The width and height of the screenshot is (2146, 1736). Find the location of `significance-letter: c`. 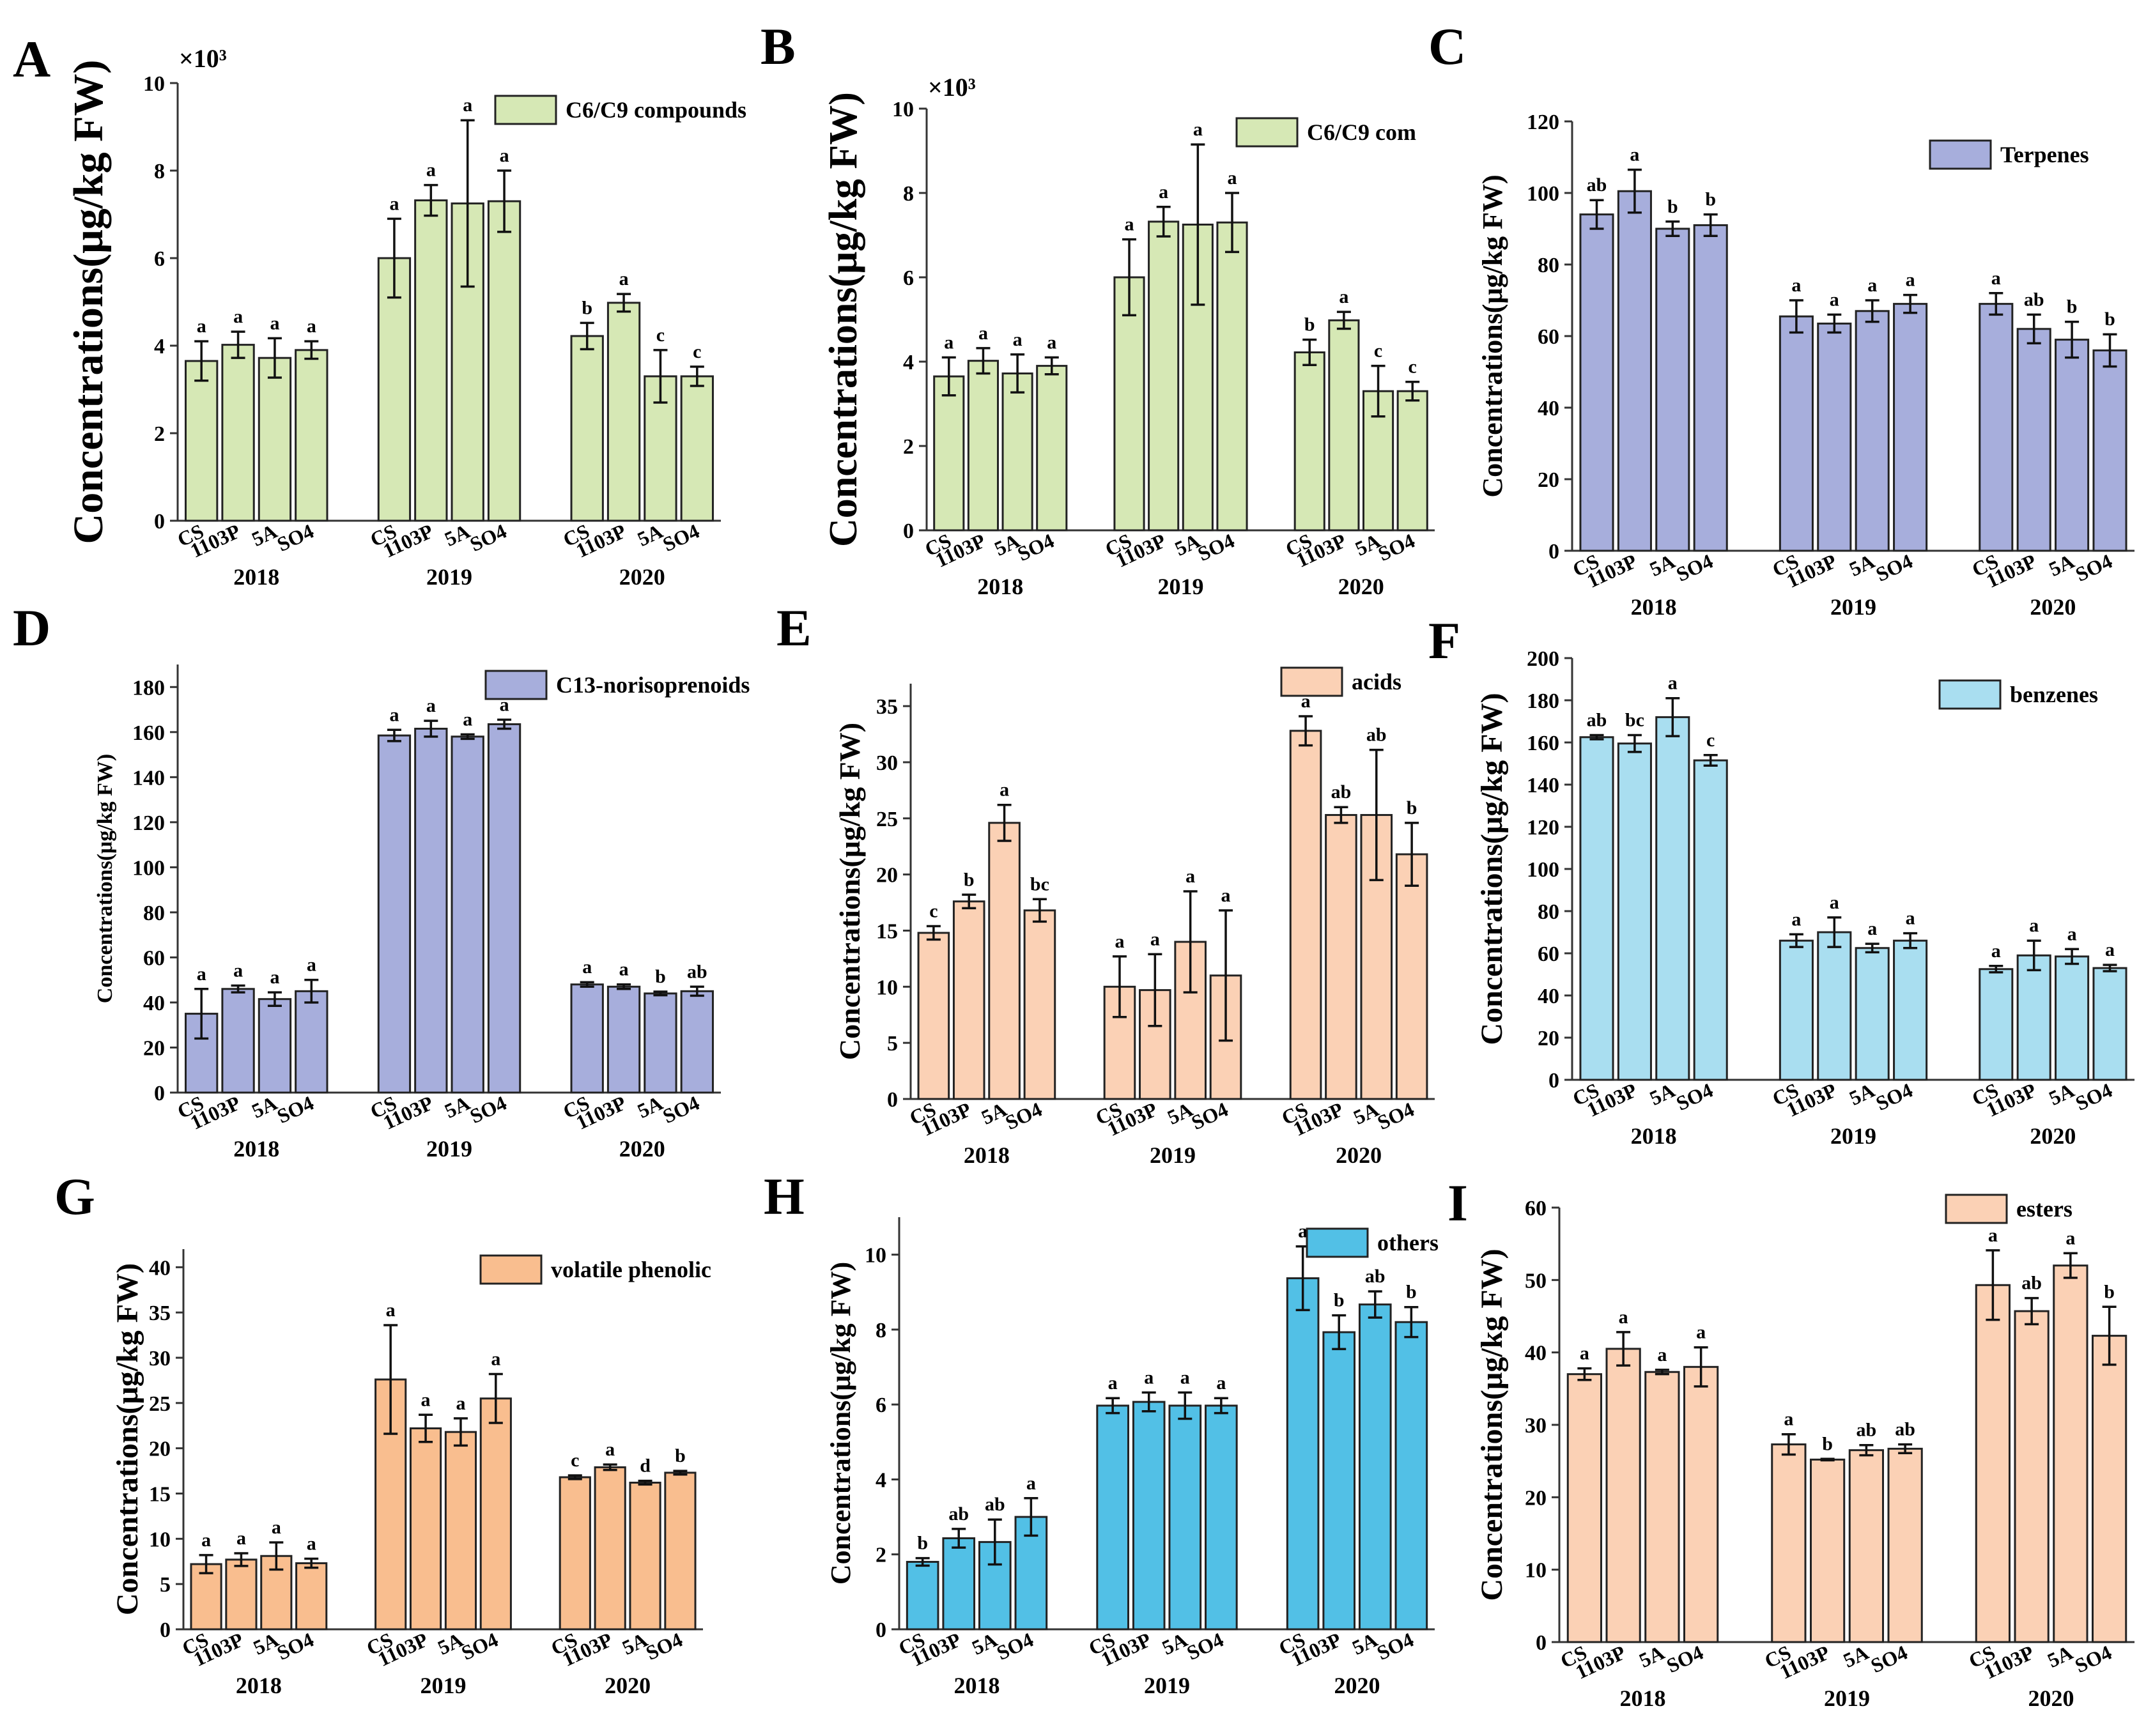

significance-letter: c is located at coordinates (697, 351).